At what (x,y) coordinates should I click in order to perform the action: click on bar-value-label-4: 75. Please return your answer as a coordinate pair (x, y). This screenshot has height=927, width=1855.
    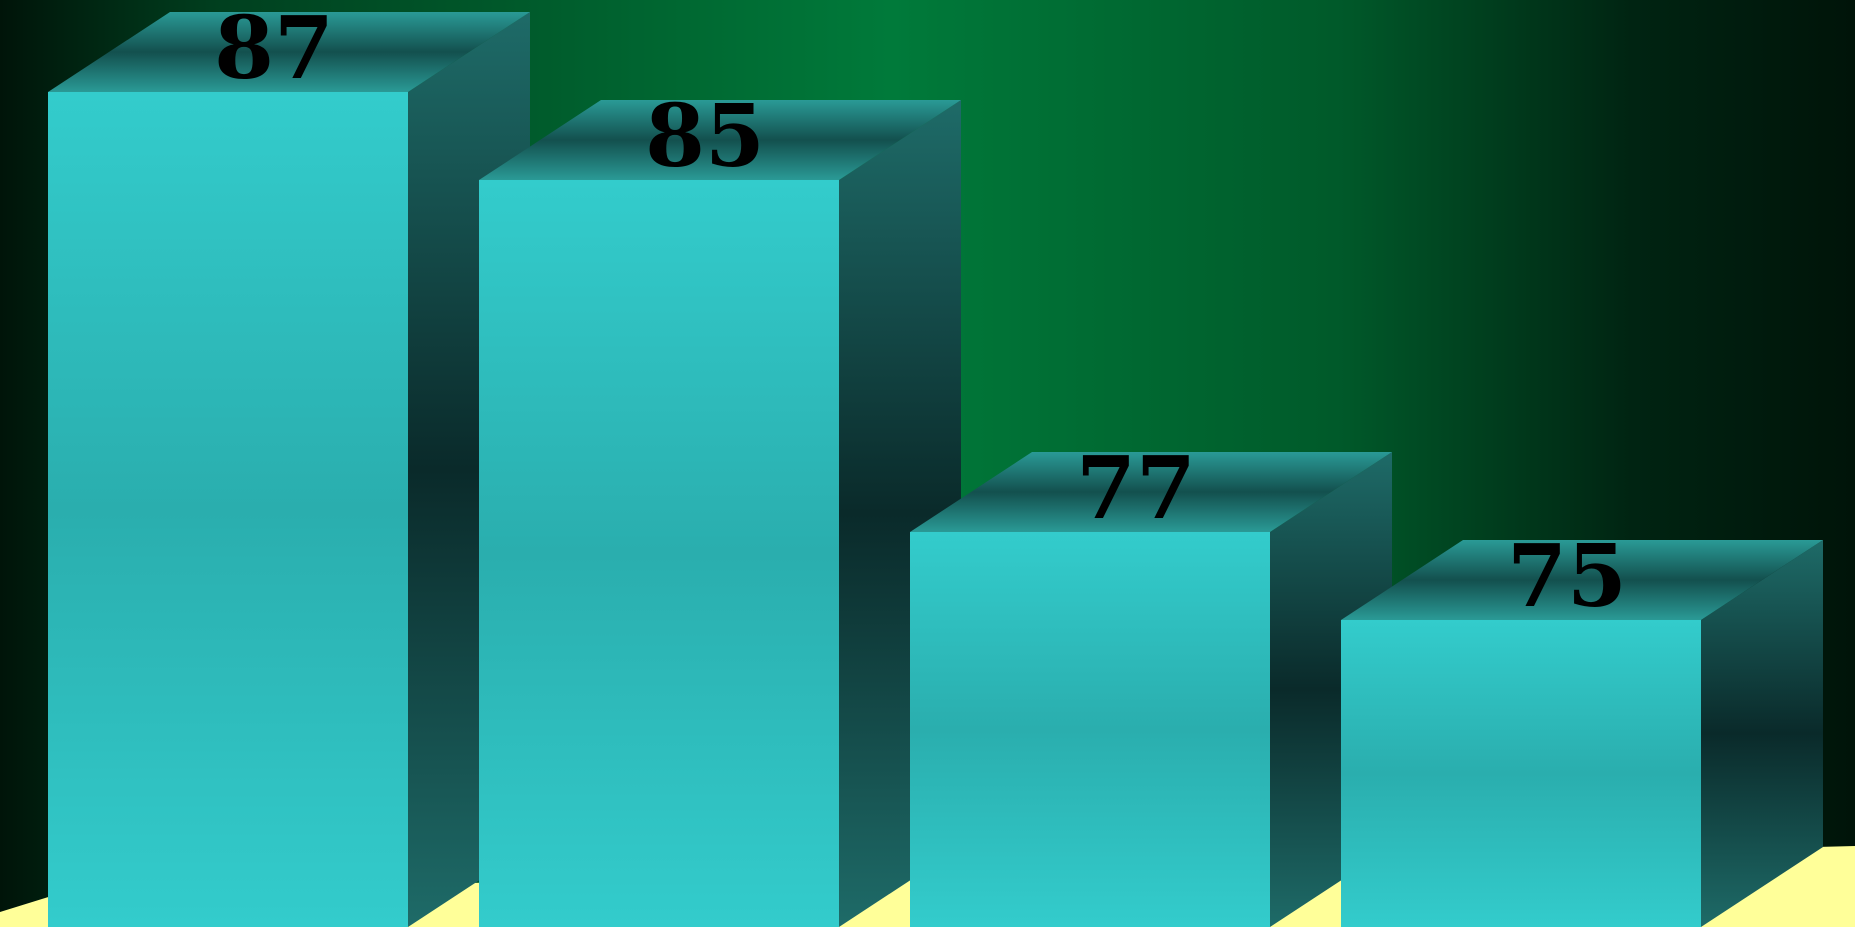
    Looking at the image, I should click on (1567, 576).